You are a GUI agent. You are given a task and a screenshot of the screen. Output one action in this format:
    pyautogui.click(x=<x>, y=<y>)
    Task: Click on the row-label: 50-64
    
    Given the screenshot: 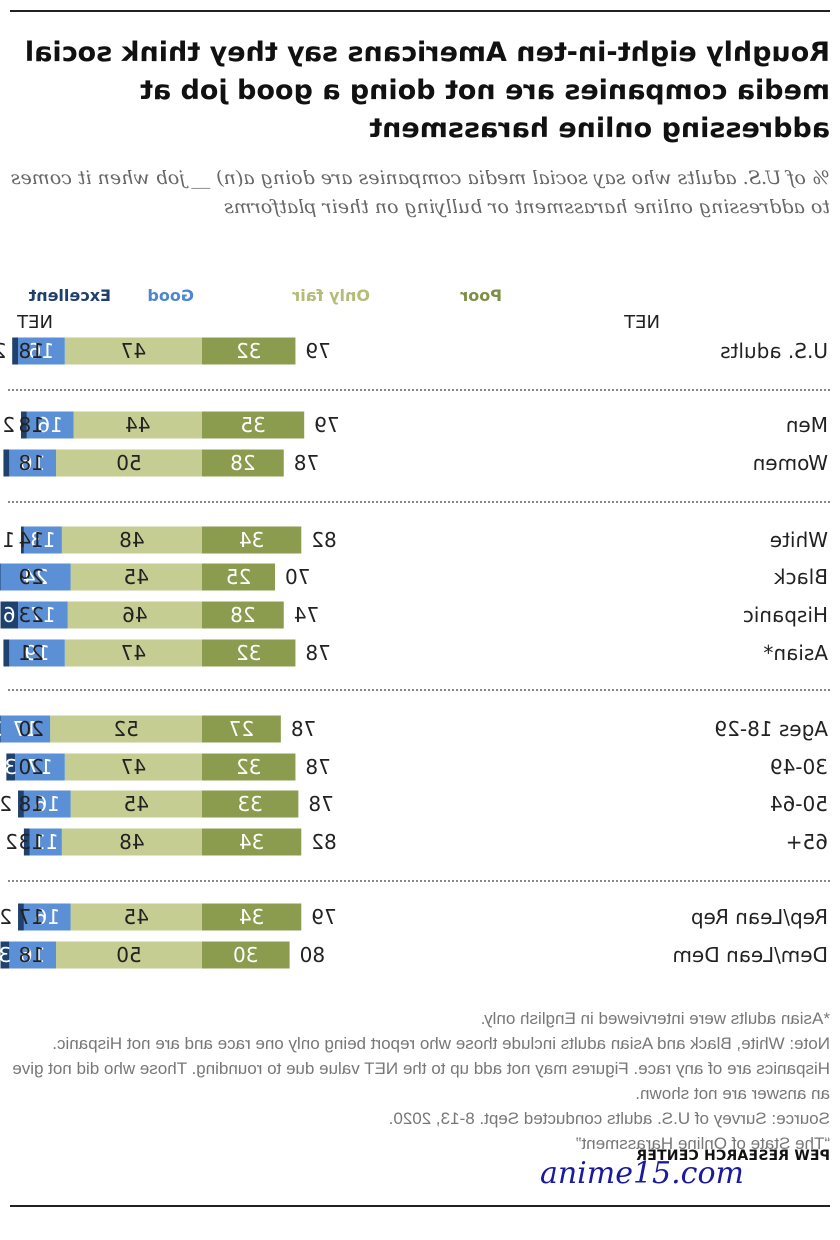 What is the action you would take?
    pyautogui.click(x=799, y=804)
    